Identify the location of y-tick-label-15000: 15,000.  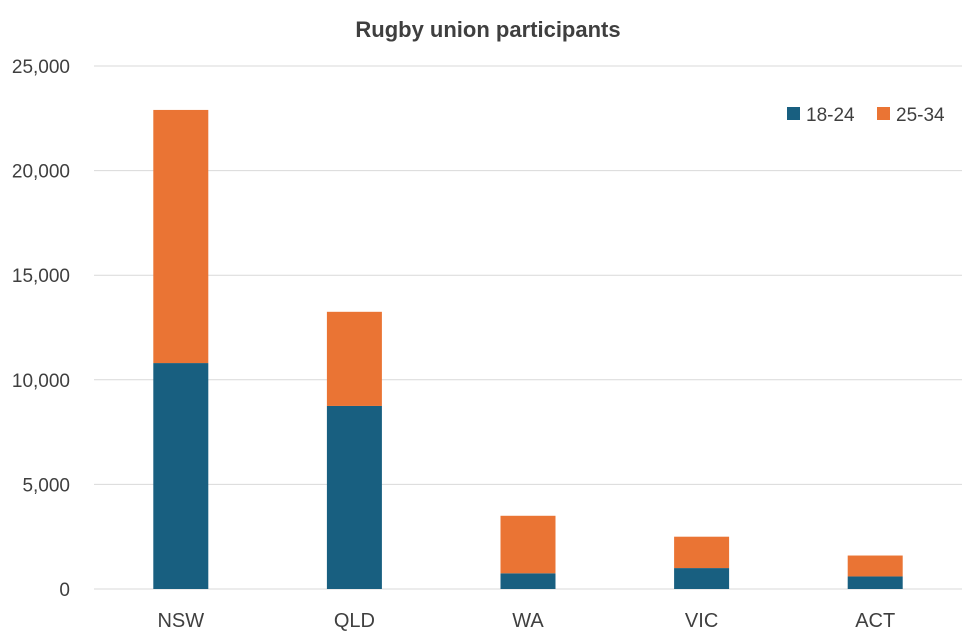
(41, 276).